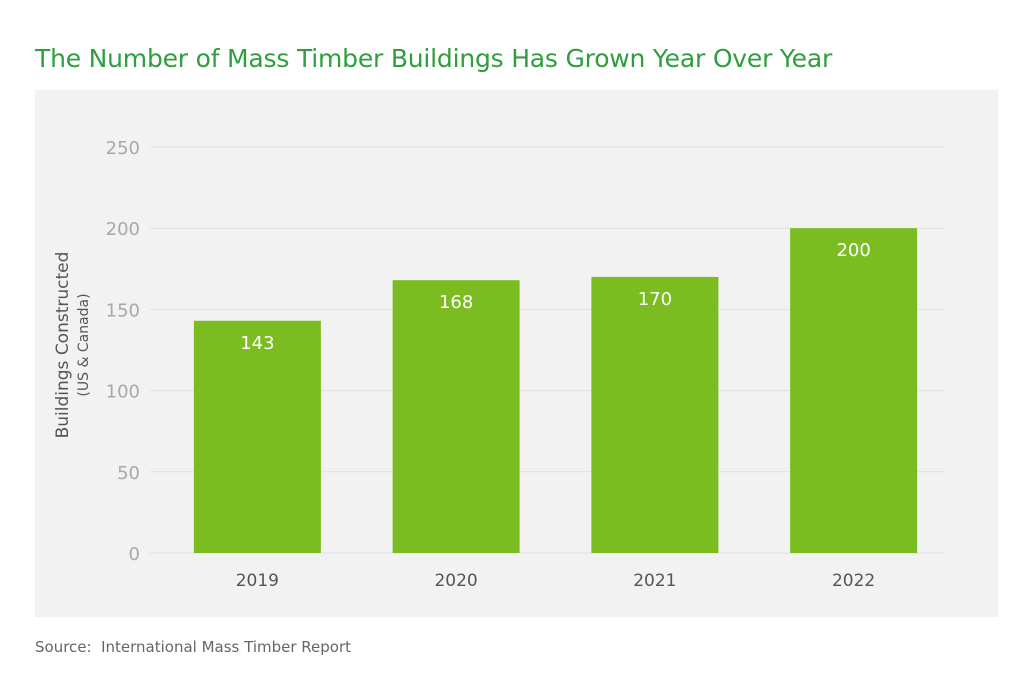  I want to click on x-tick-label: 2022, so click(853, 581).